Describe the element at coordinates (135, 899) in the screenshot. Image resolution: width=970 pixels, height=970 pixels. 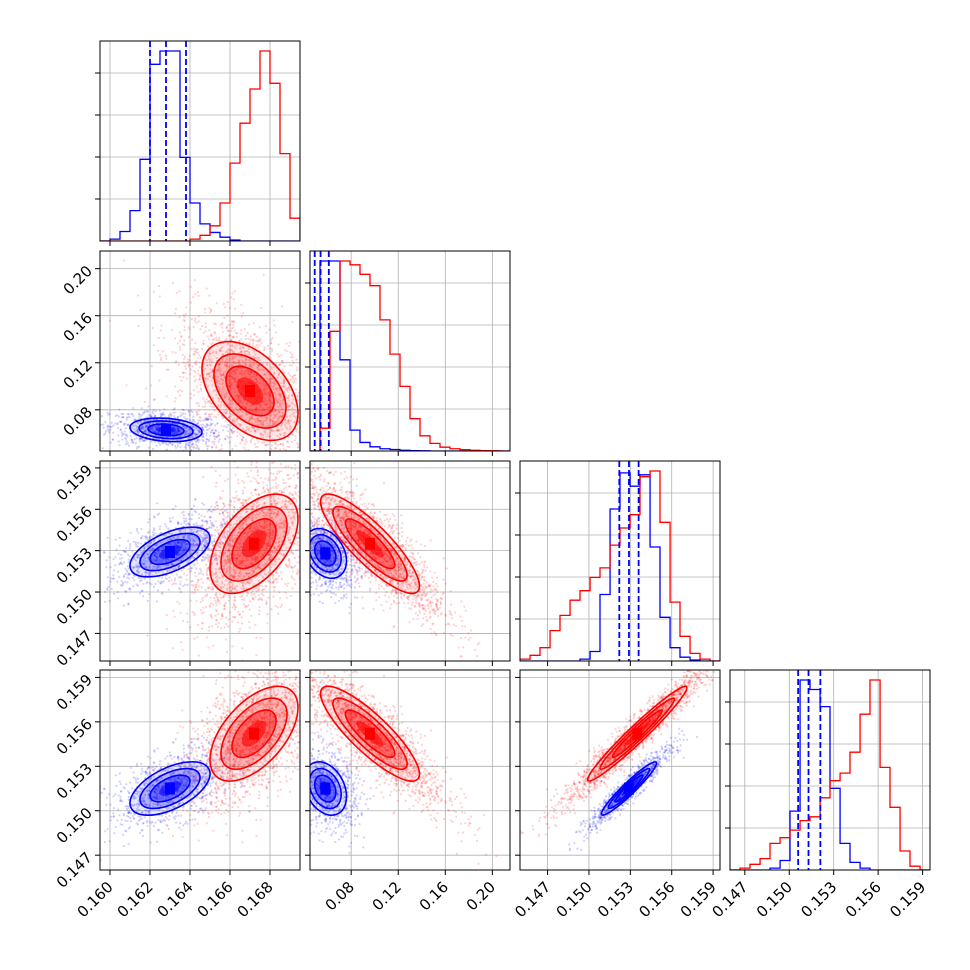
I see `x-tick-label: 0.162` at that location.